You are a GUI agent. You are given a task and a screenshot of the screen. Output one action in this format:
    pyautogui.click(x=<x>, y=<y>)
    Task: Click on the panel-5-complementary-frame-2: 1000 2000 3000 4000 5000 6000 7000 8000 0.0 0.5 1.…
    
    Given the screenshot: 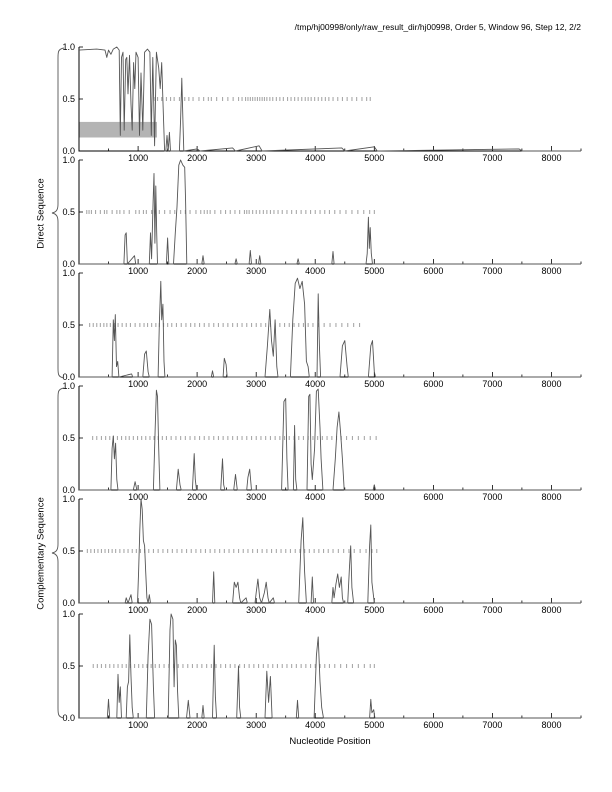 What is the action you would take?
    pyautogui.click(x=322, y=554)
    